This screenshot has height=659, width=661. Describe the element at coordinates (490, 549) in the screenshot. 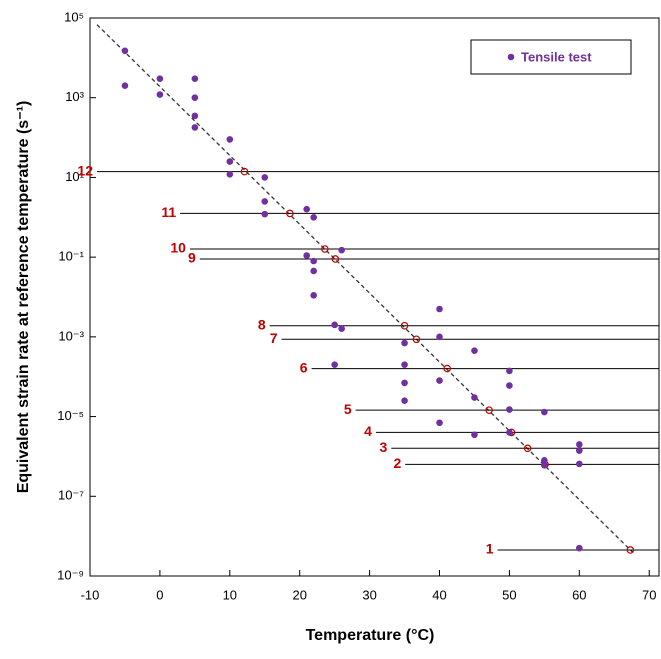

I see `ref-label: 1` at that location.